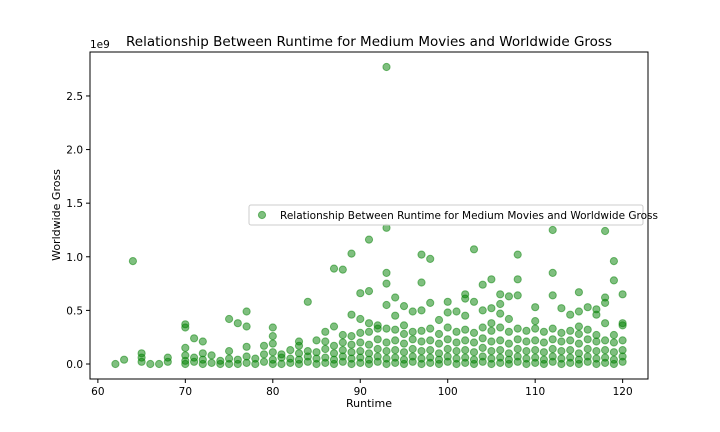  Describe the element at coordinates (74, 258) in the screenshot. I see `y-tick-label: 1.0` at that location.